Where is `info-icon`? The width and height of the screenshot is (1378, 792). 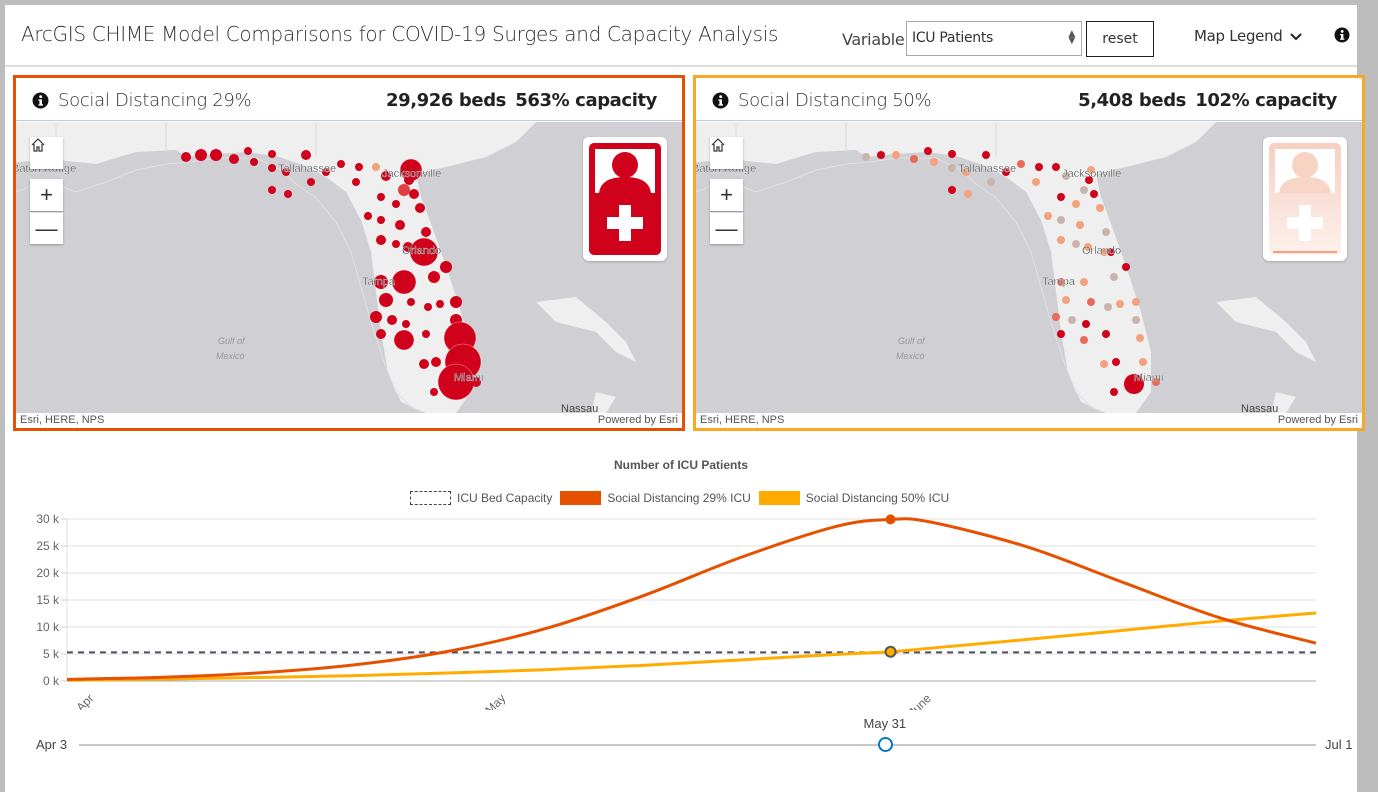
info-icon is located at coordinates (720, 100).